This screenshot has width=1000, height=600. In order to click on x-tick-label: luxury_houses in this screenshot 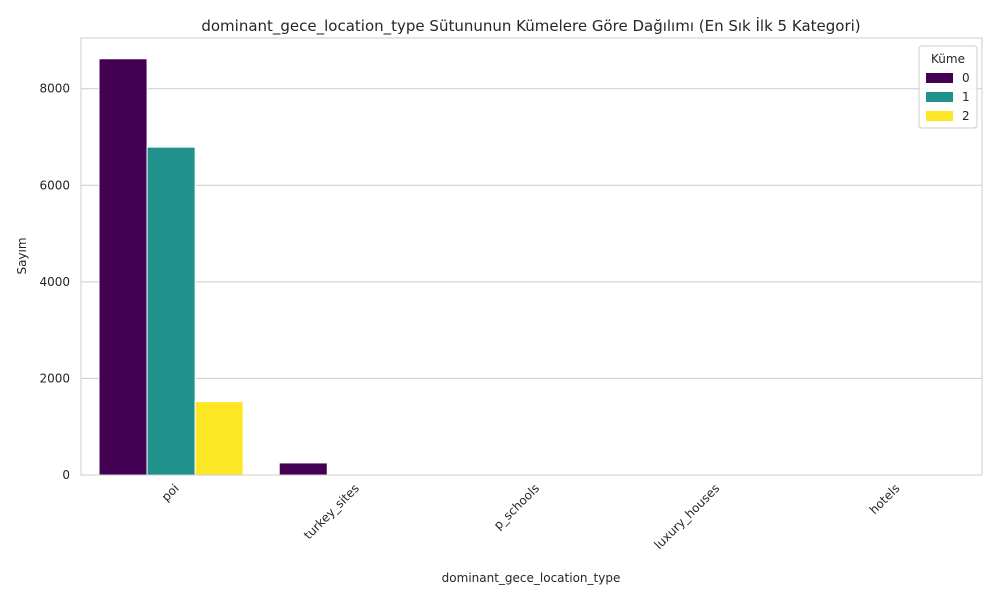, I will do `click(687, 516)`.